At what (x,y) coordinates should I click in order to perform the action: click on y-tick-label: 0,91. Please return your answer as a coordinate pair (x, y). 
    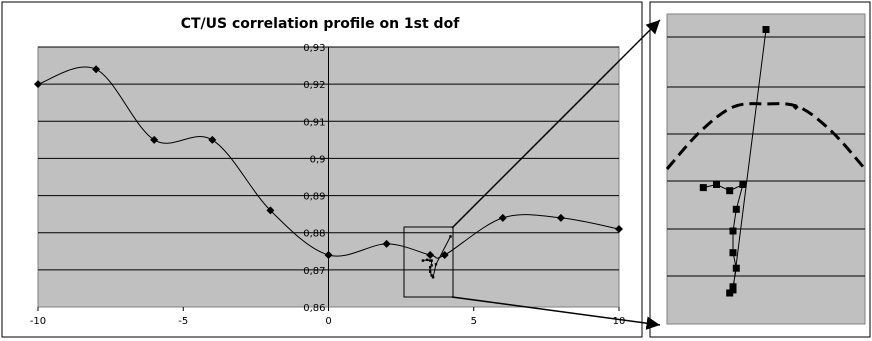
    Looking at the image, I should click on (314, 122).